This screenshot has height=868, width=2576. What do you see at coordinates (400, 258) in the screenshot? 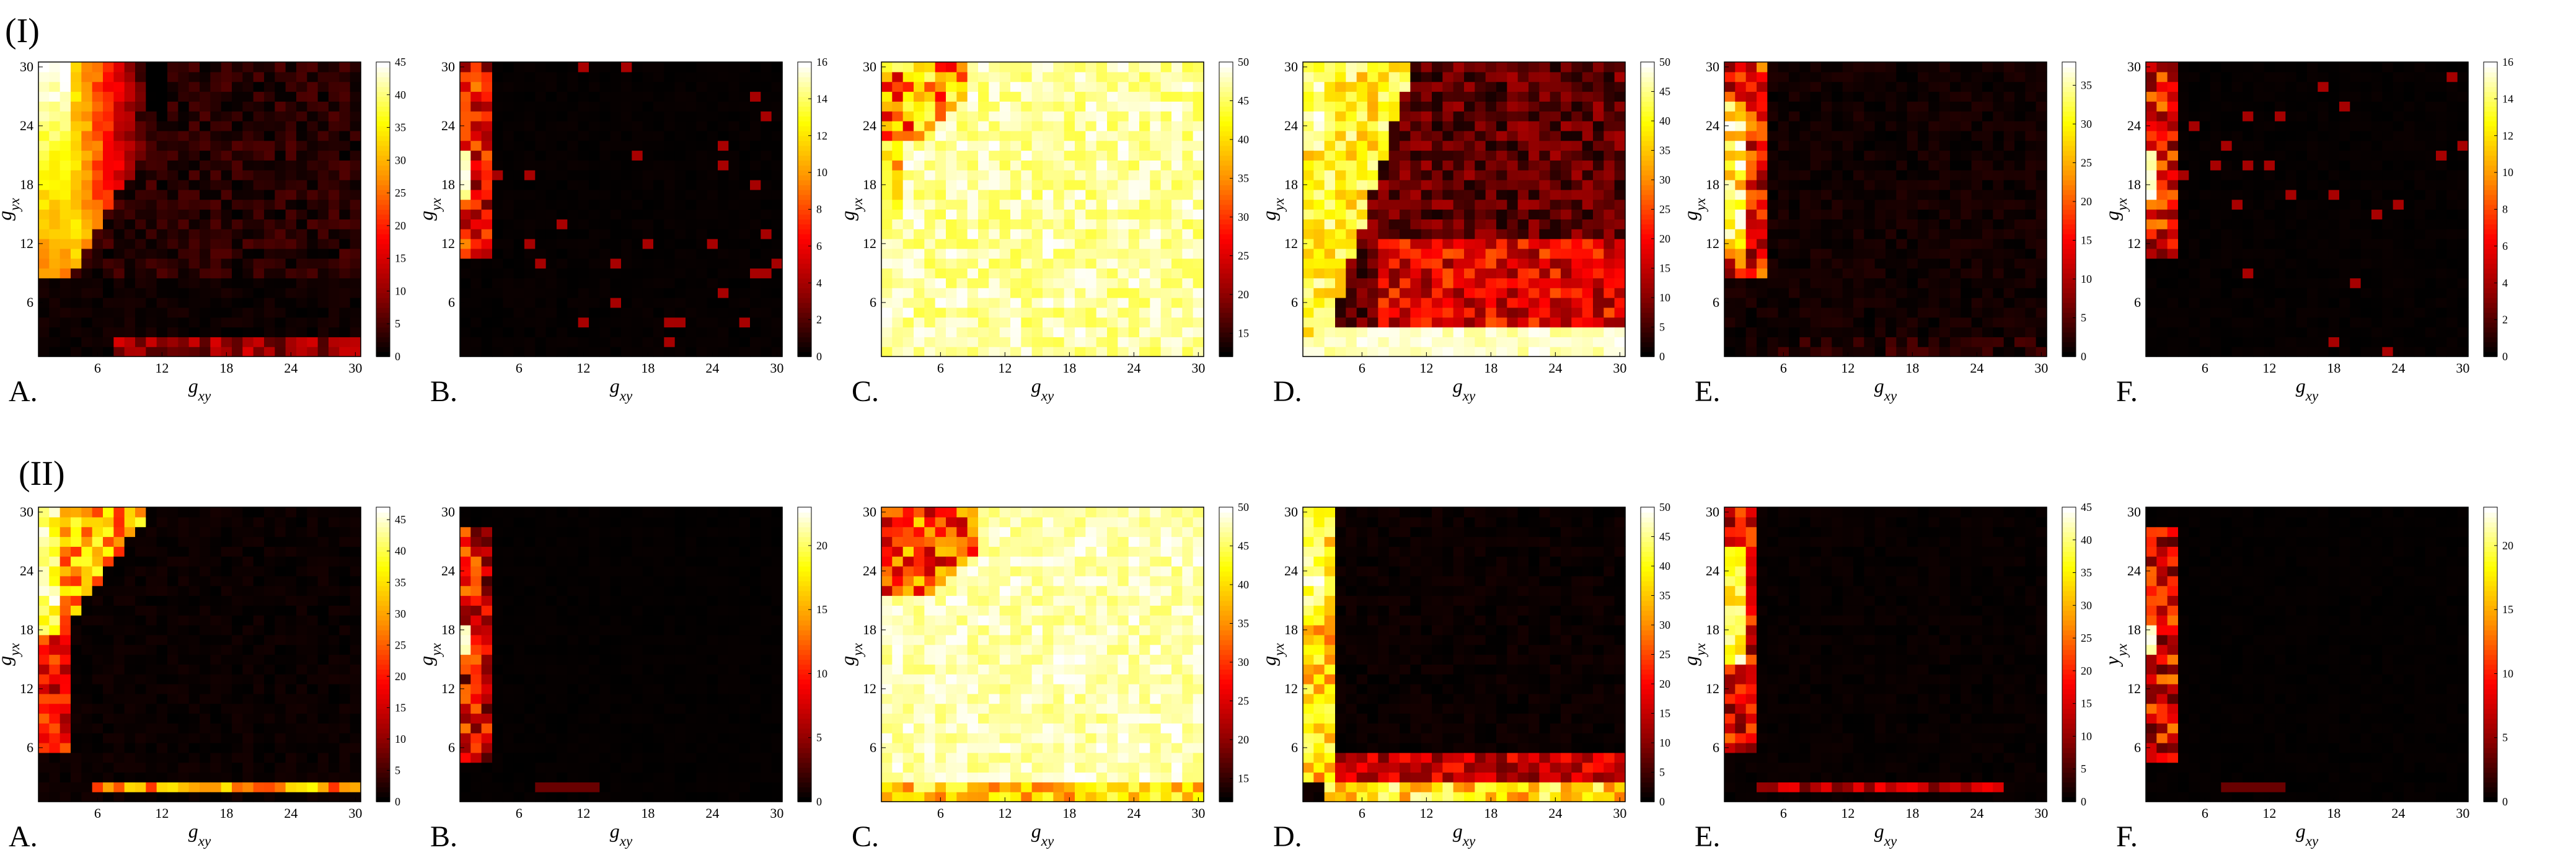
I see `colorbar-tick-label: 15` at bounding box center [400, 258].